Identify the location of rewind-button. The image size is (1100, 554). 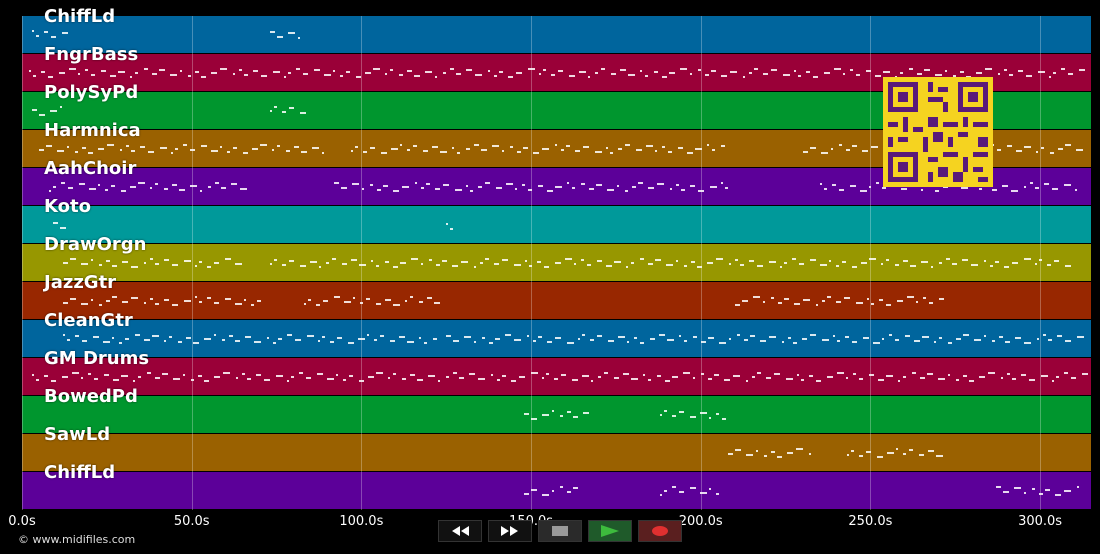
(460, 531).